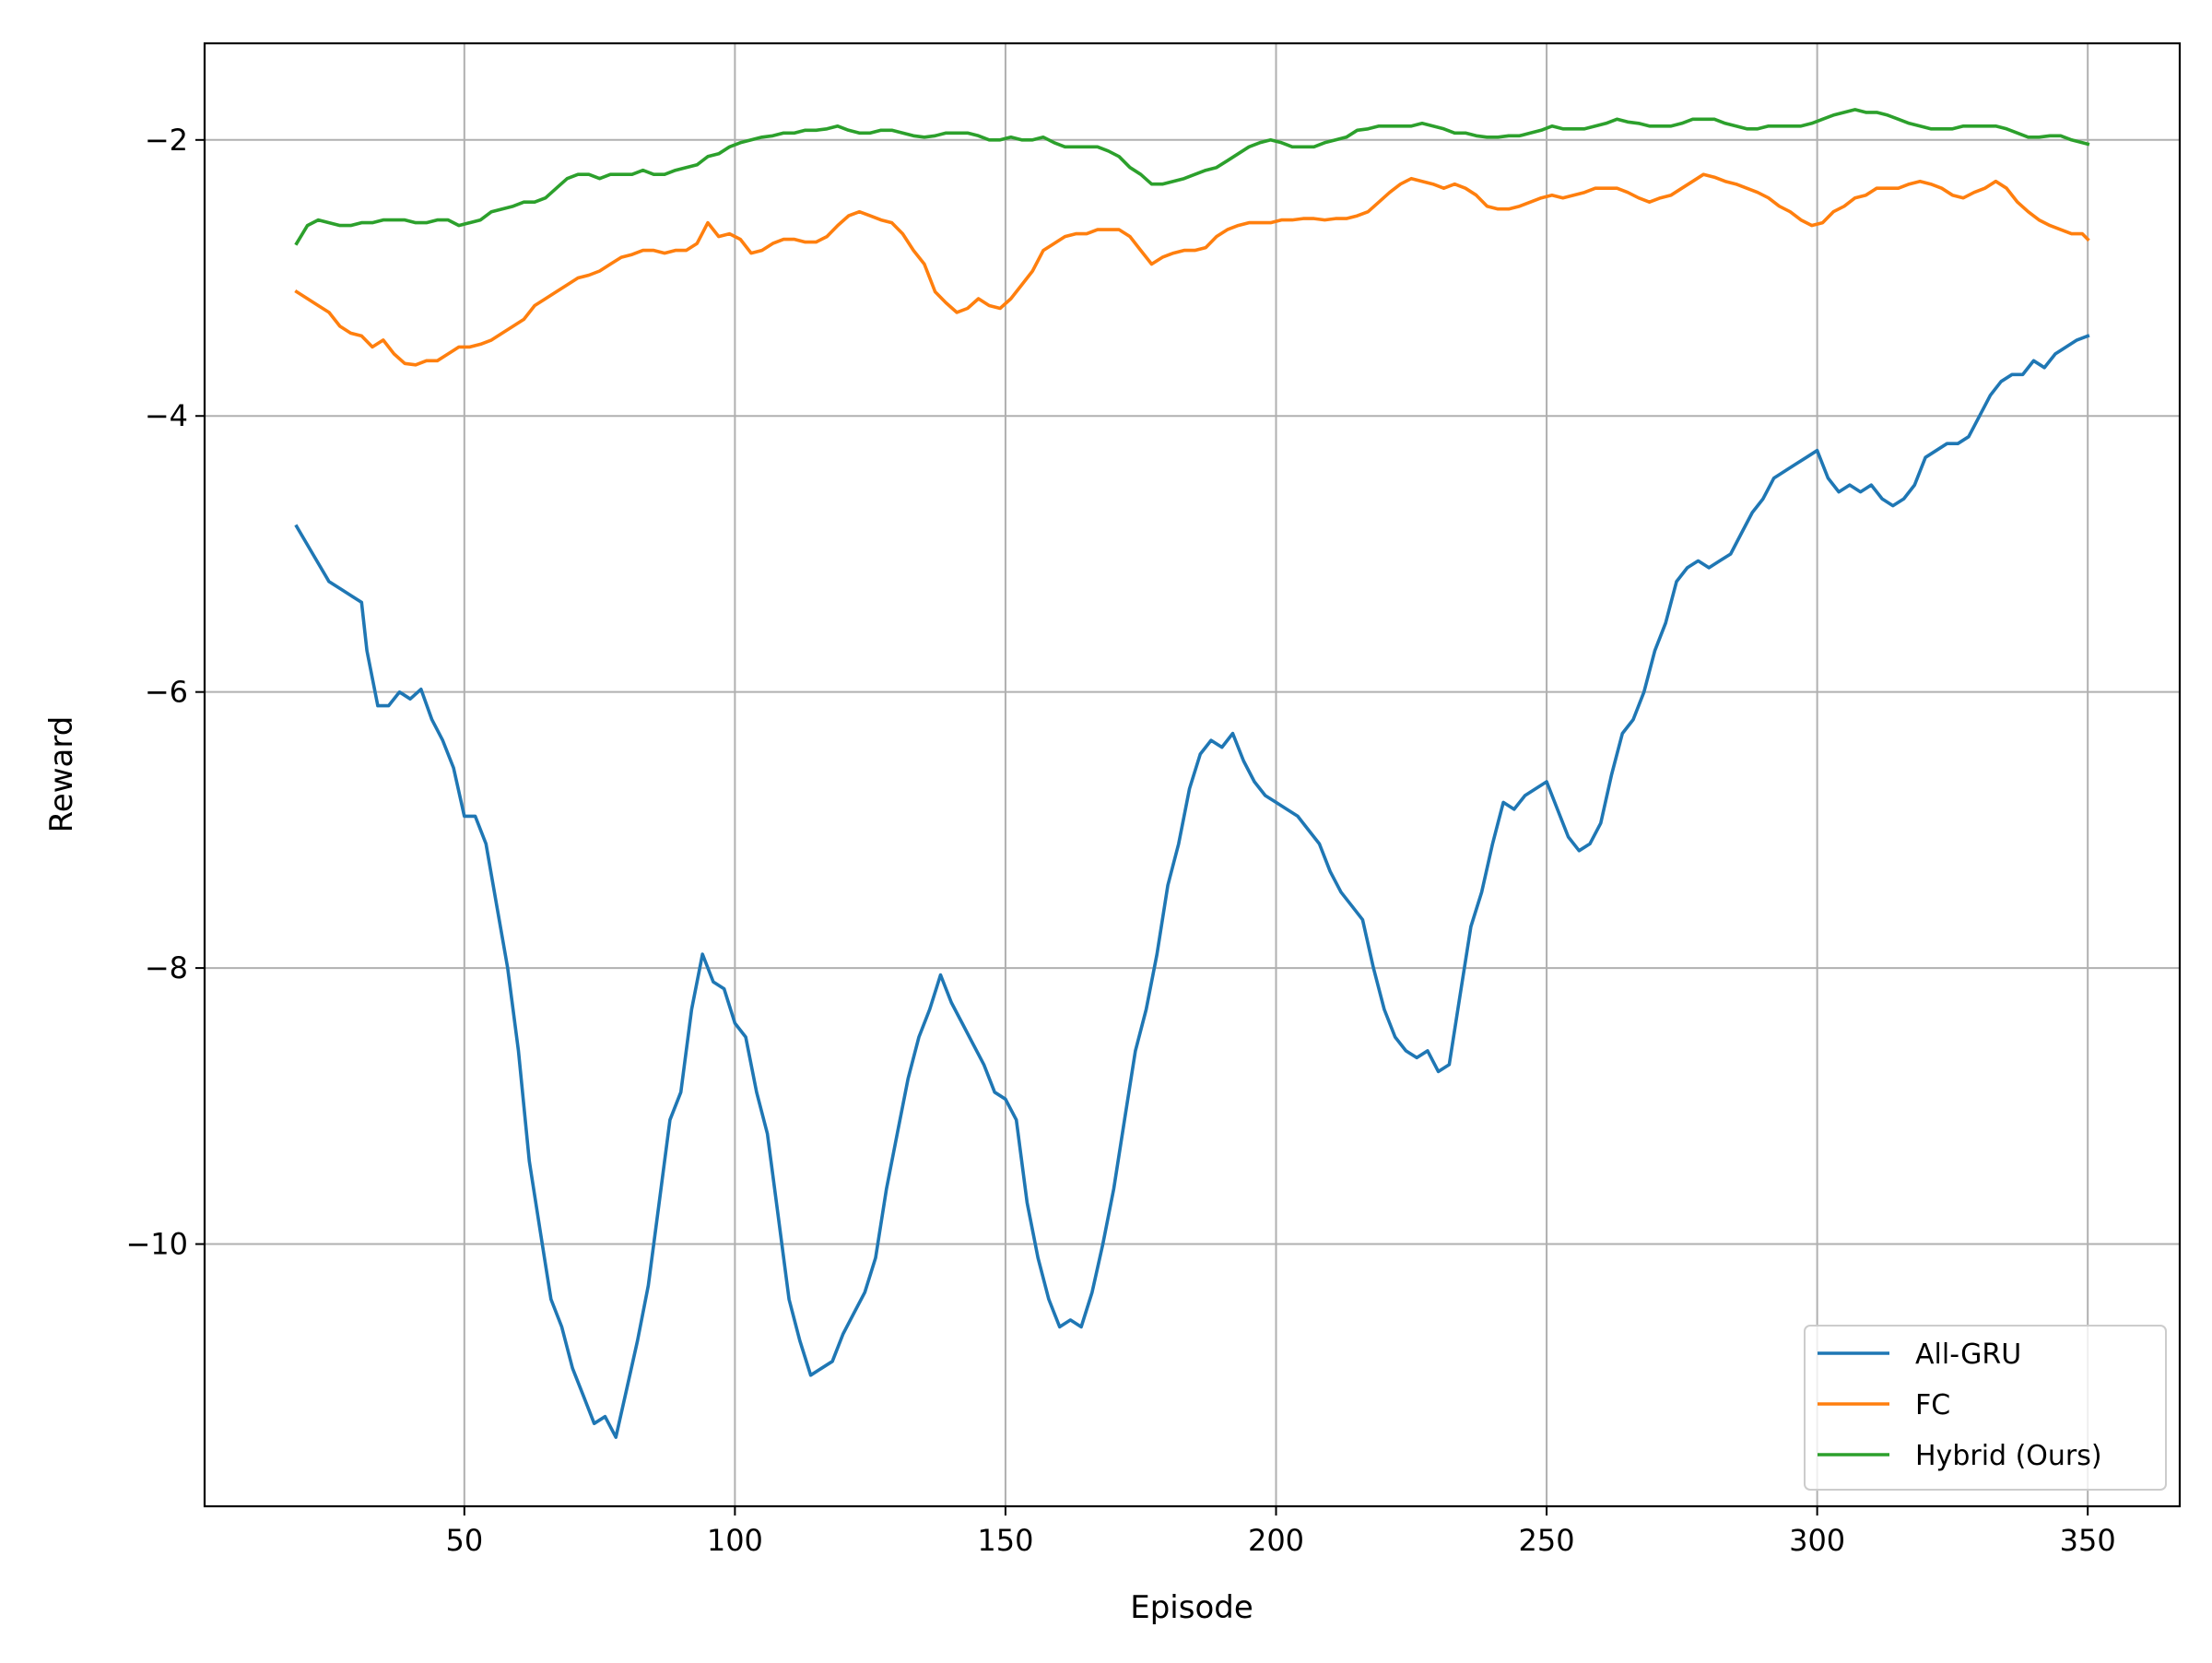 This screenshot has width=2212, height=1663. Describe the element at coordinates (1192, 177) in the screenshot. I see `series-line-hybrid-ours` at that location.